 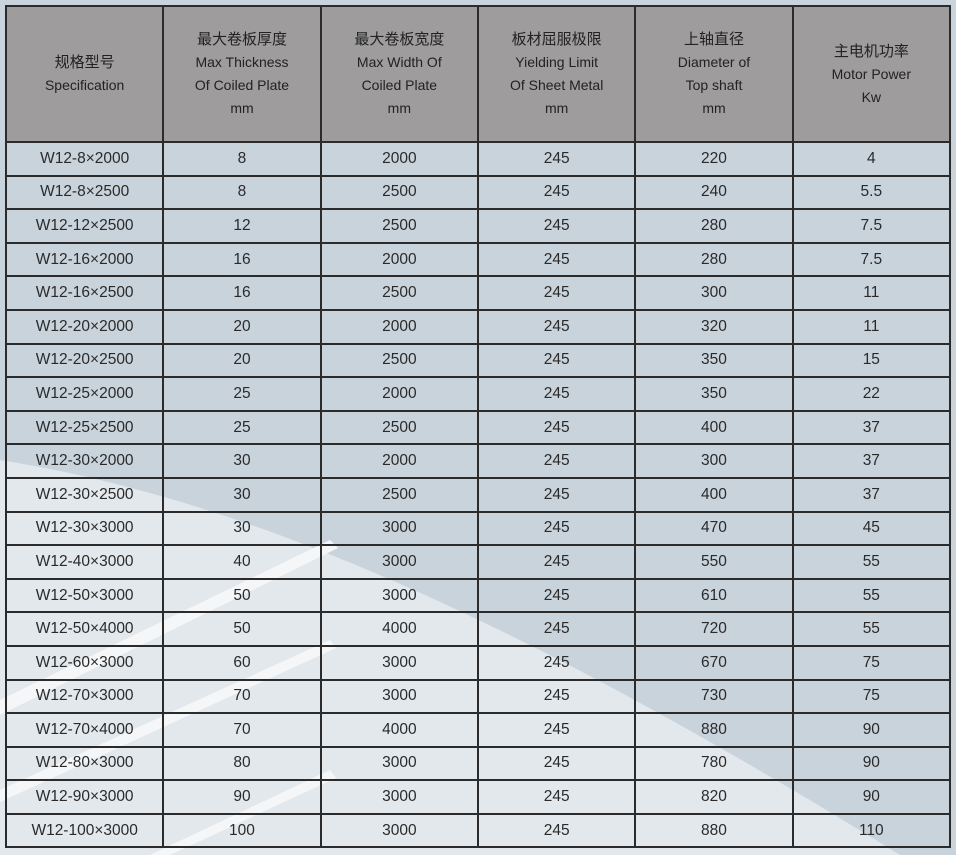 I want to click on cell-specification: W12-90×3000, so click(x=84, y=797).